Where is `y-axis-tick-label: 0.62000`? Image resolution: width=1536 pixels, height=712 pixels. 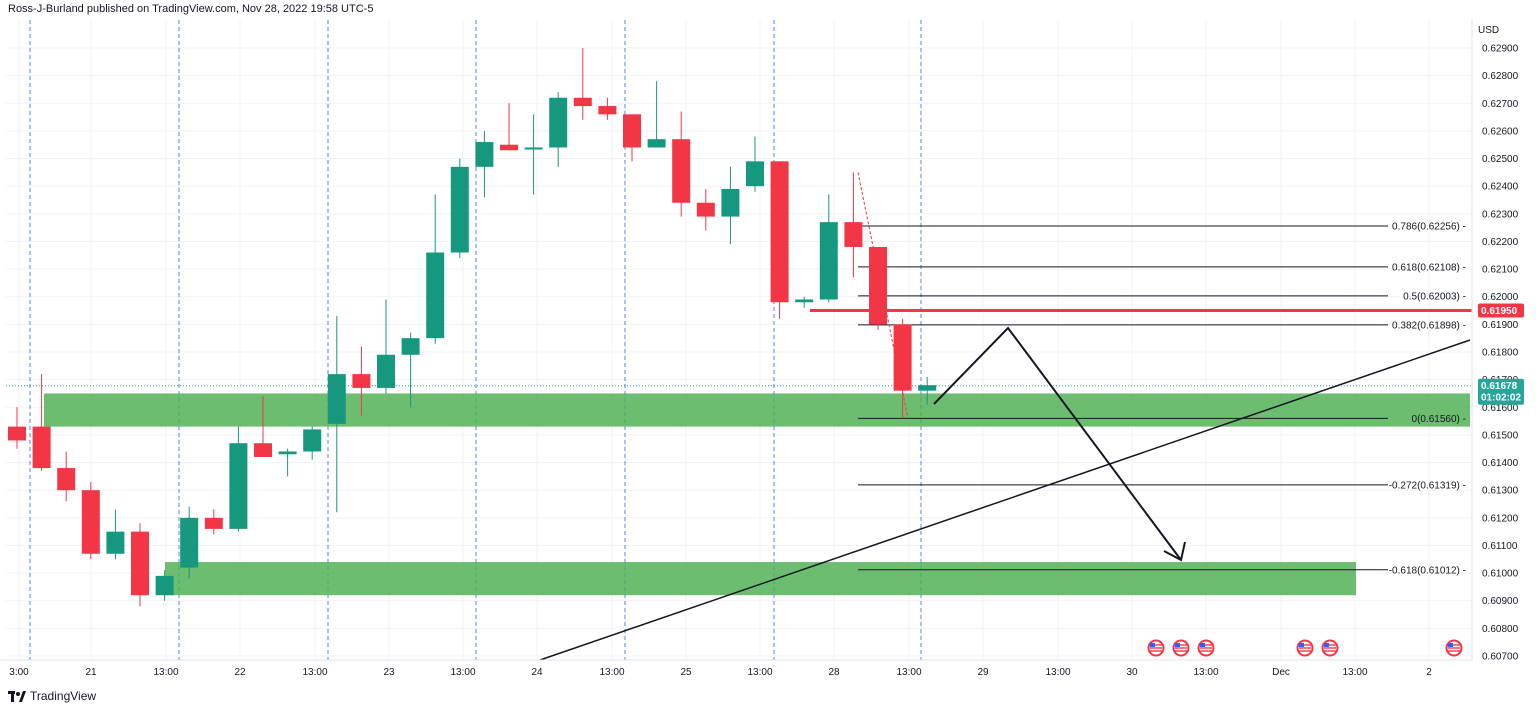
y-axis-tick-label: 0.62000 is located at coordinates (1500, 297).